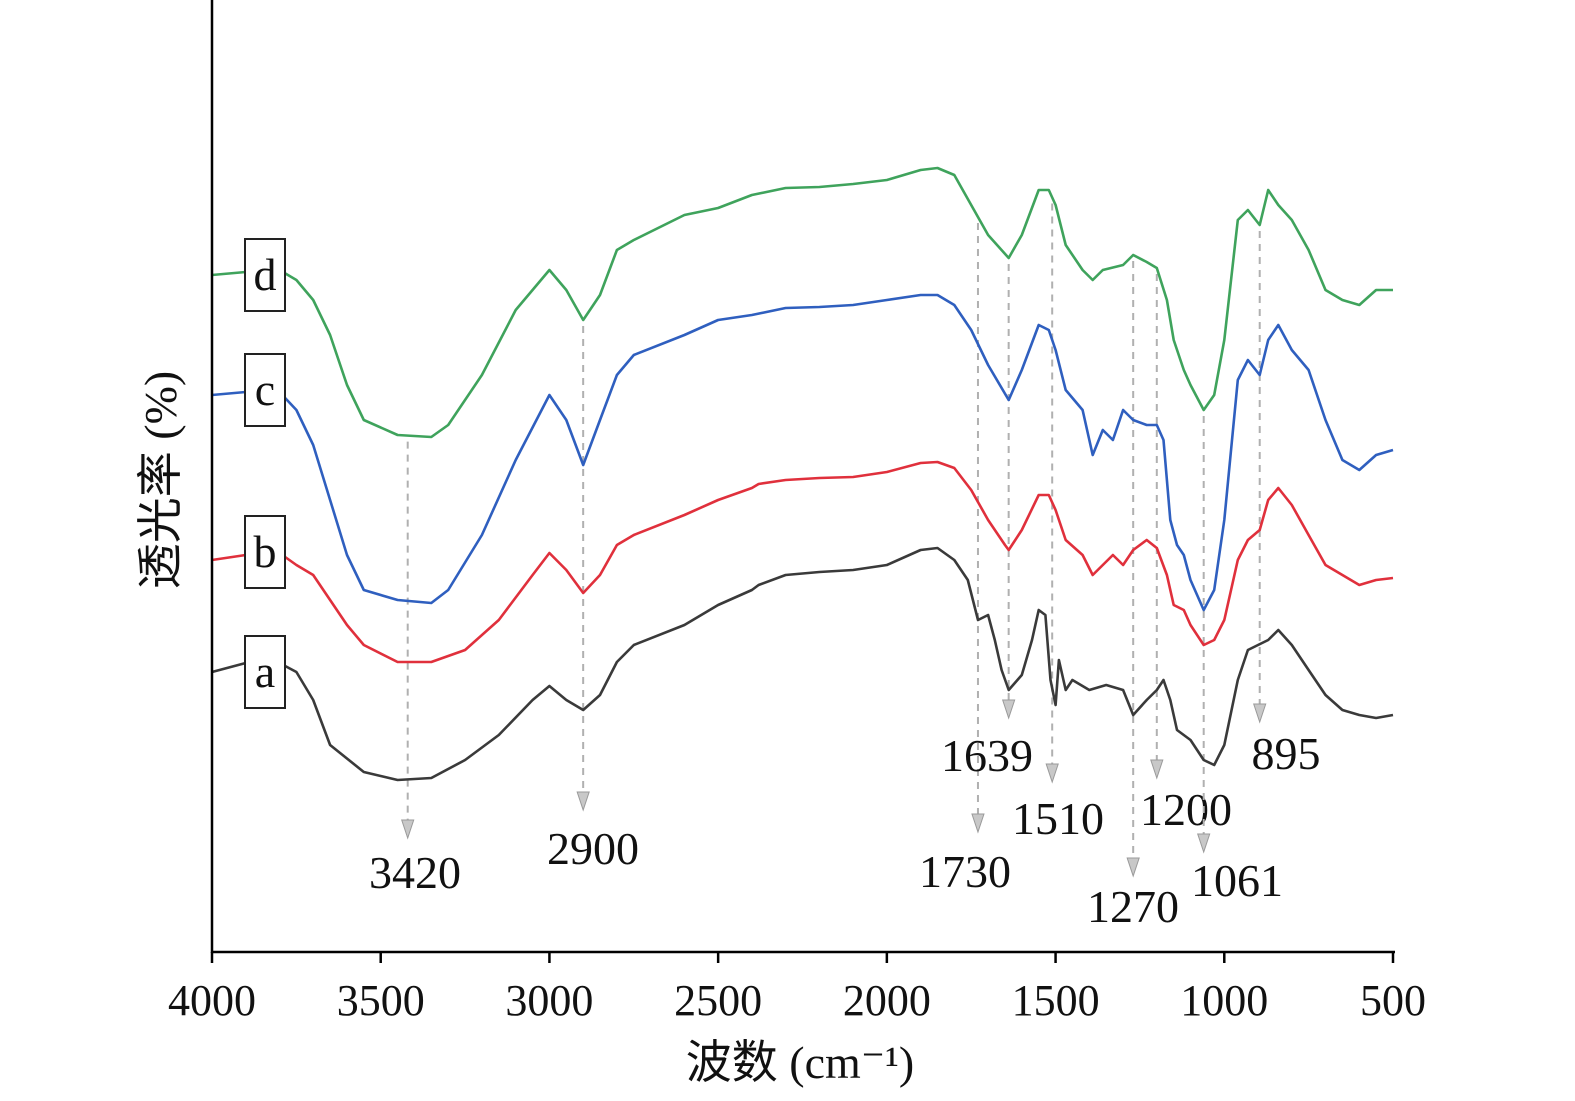  I want to click on x-tick-label: 1000, so click(1224, 1000).